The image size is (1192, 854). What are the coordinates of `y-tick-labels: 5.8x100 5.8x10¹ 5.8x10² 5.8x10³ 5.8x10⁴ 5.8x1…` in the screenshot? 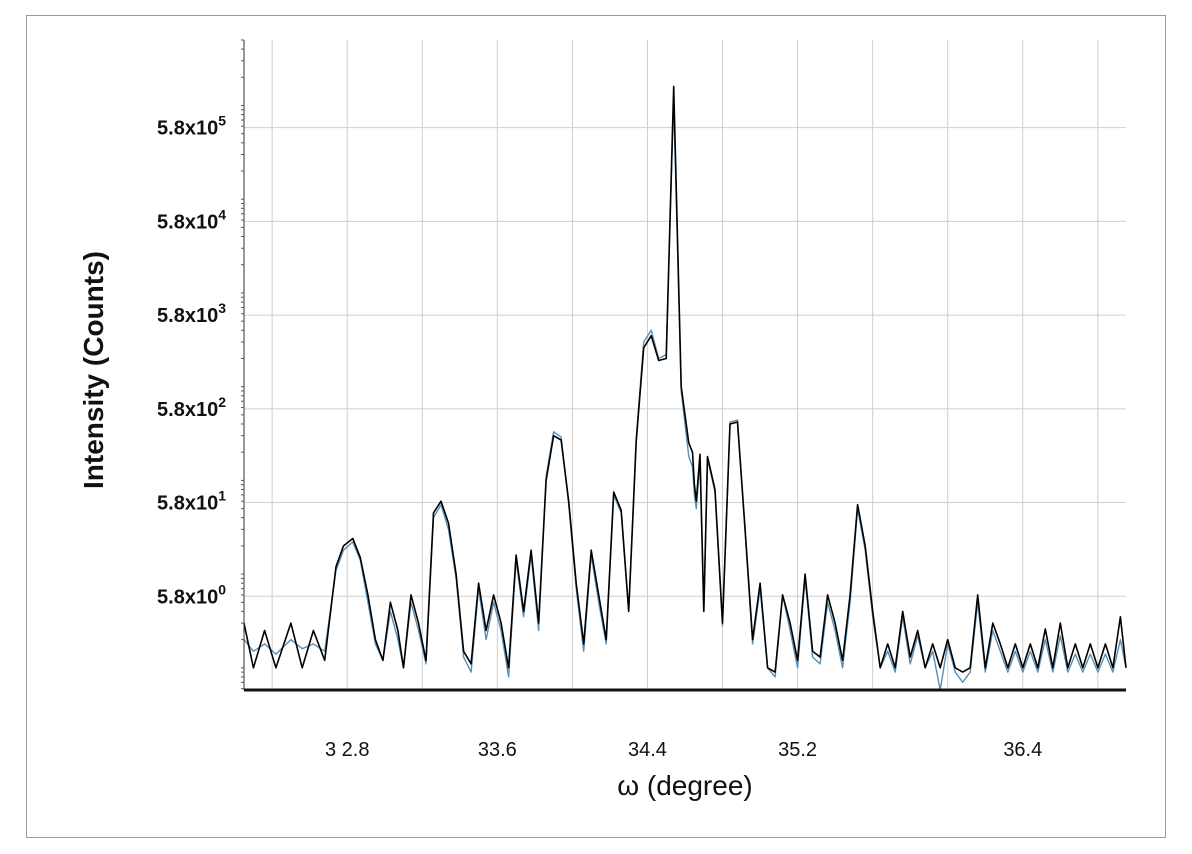 It's located at (191, 361).